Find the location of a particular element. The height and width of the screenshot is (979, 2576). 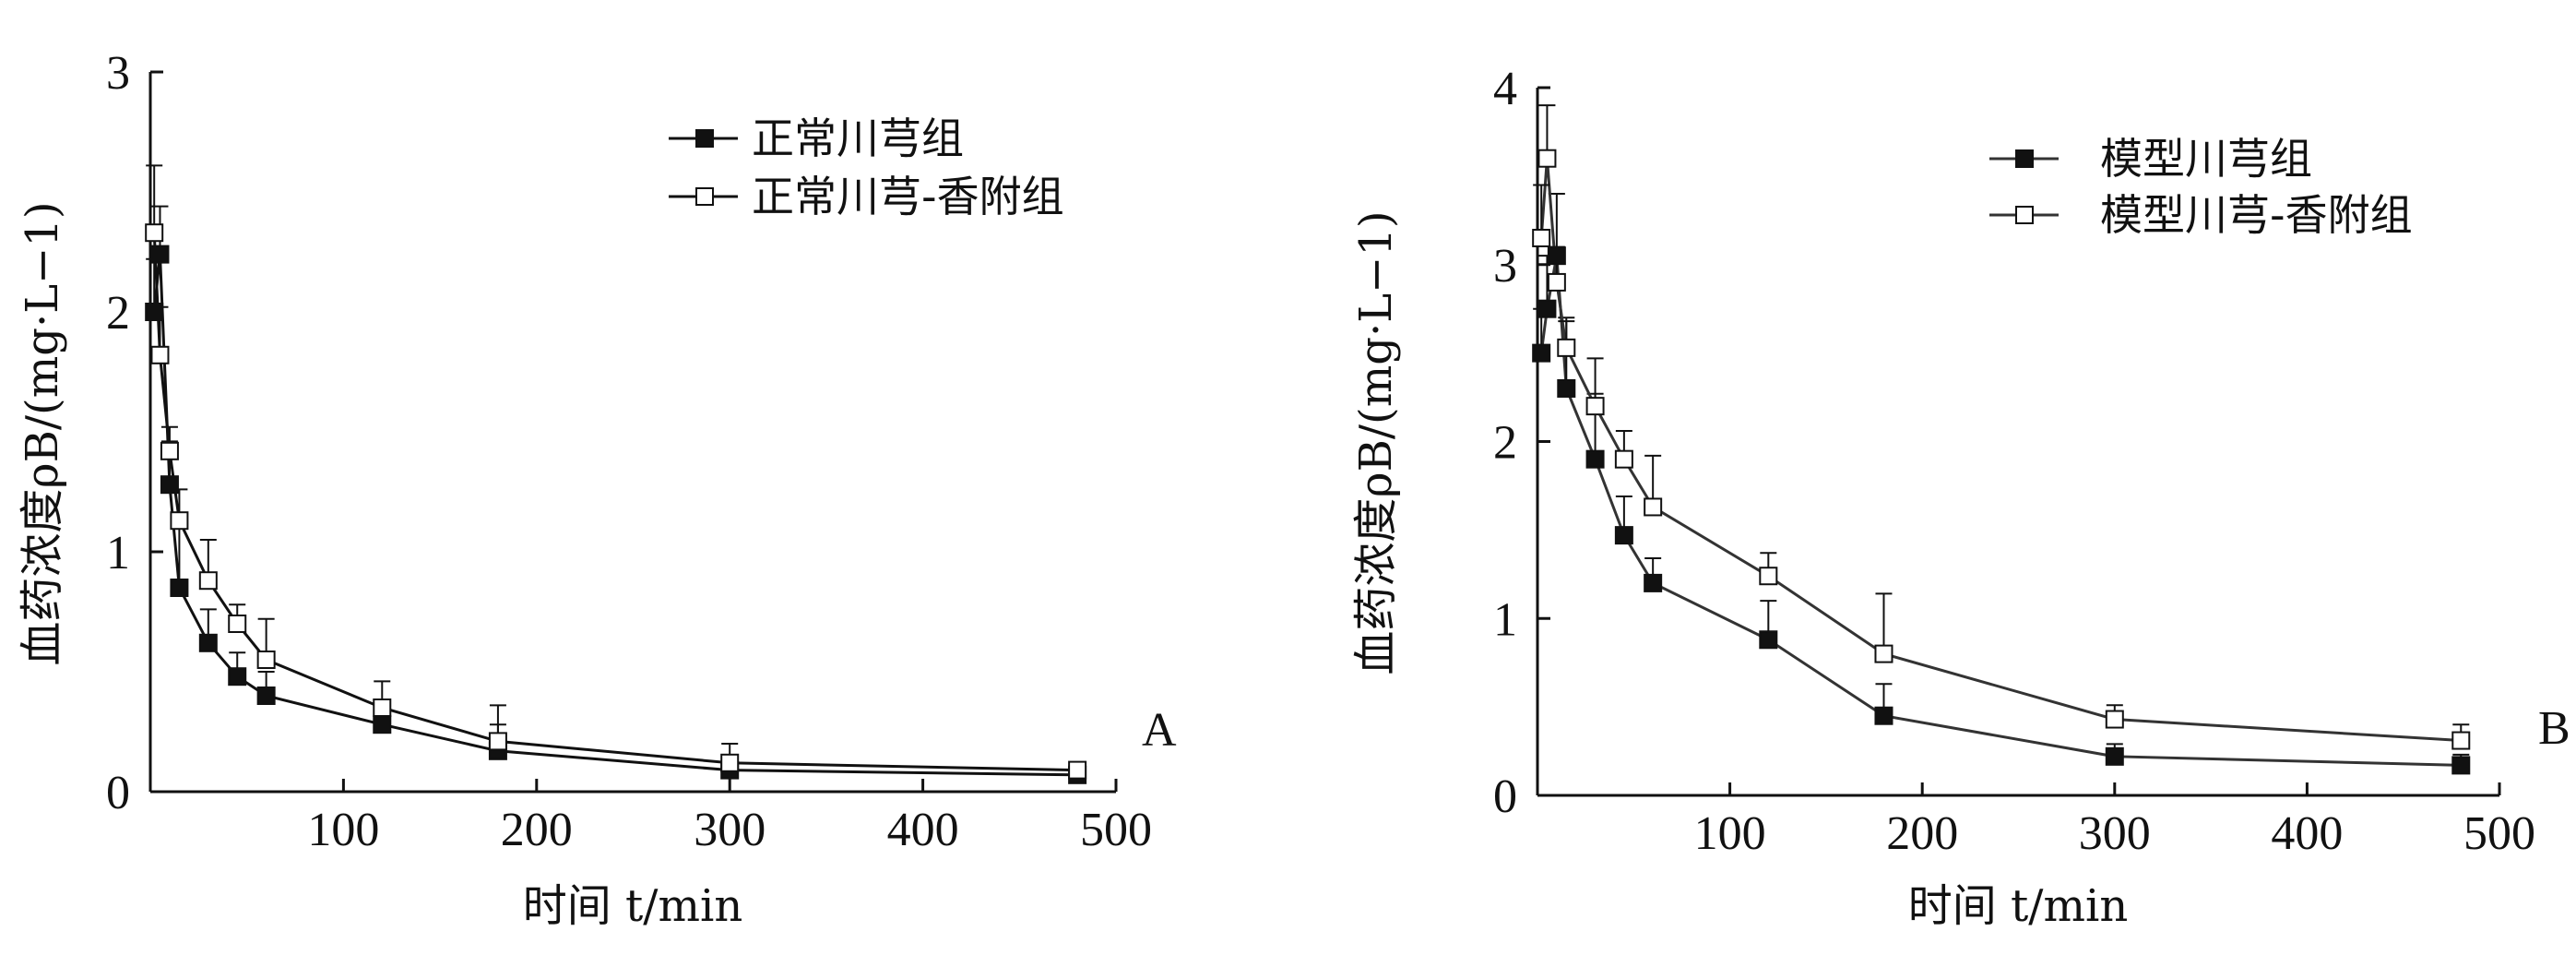

chart-b-x-tick-label-4: 500 is located at coordinates (2499, 833).